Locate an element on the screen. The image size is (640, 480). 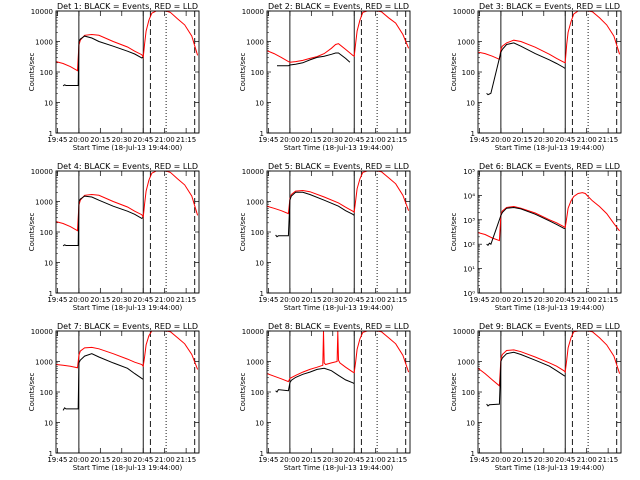
panel-title: Det 6: BLACK = Events, RED = LLD is located at coordinates (549, 166).